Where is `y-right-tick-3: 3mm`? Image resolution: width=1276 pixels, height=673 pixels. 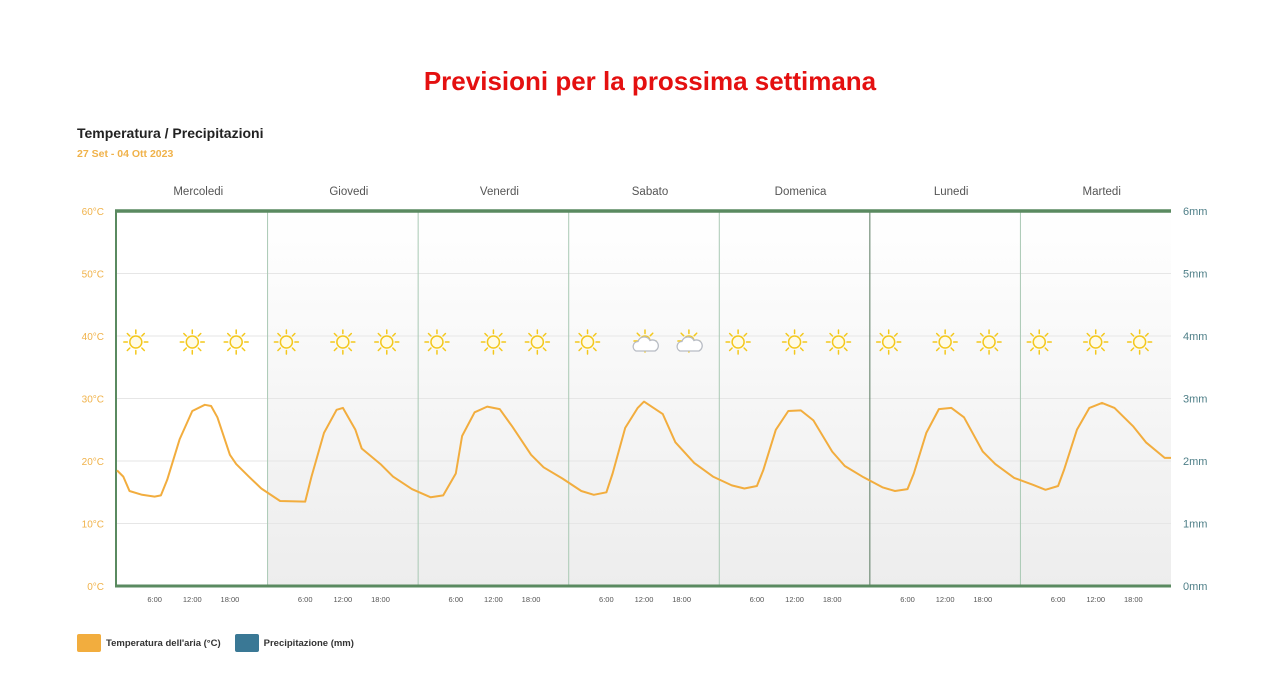
y-right-tick-3: 3mm is located at coordinates (1195, 400).